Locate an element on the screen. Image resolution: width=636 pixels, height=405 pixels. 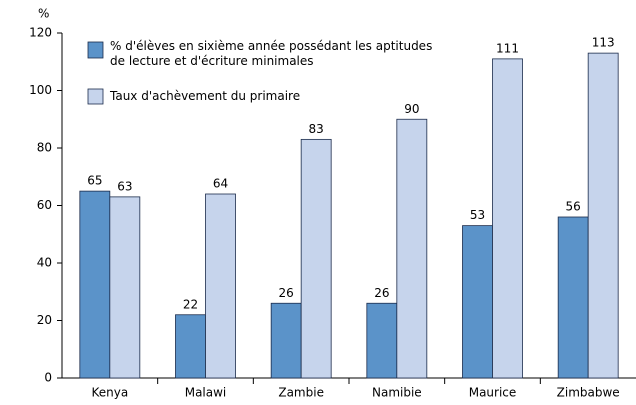
y-tick-label: 0 is located at coordinates (48, 378).